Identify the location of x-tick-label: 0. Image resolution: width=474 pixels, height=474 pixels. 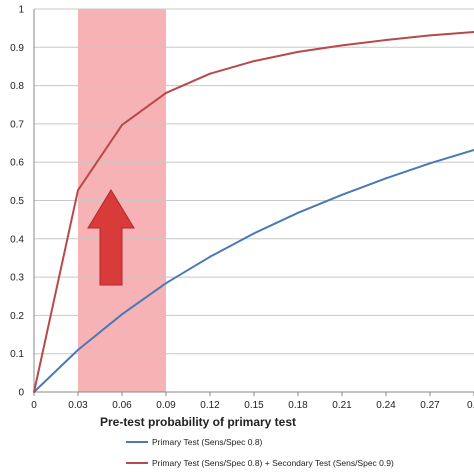
(34, 405).